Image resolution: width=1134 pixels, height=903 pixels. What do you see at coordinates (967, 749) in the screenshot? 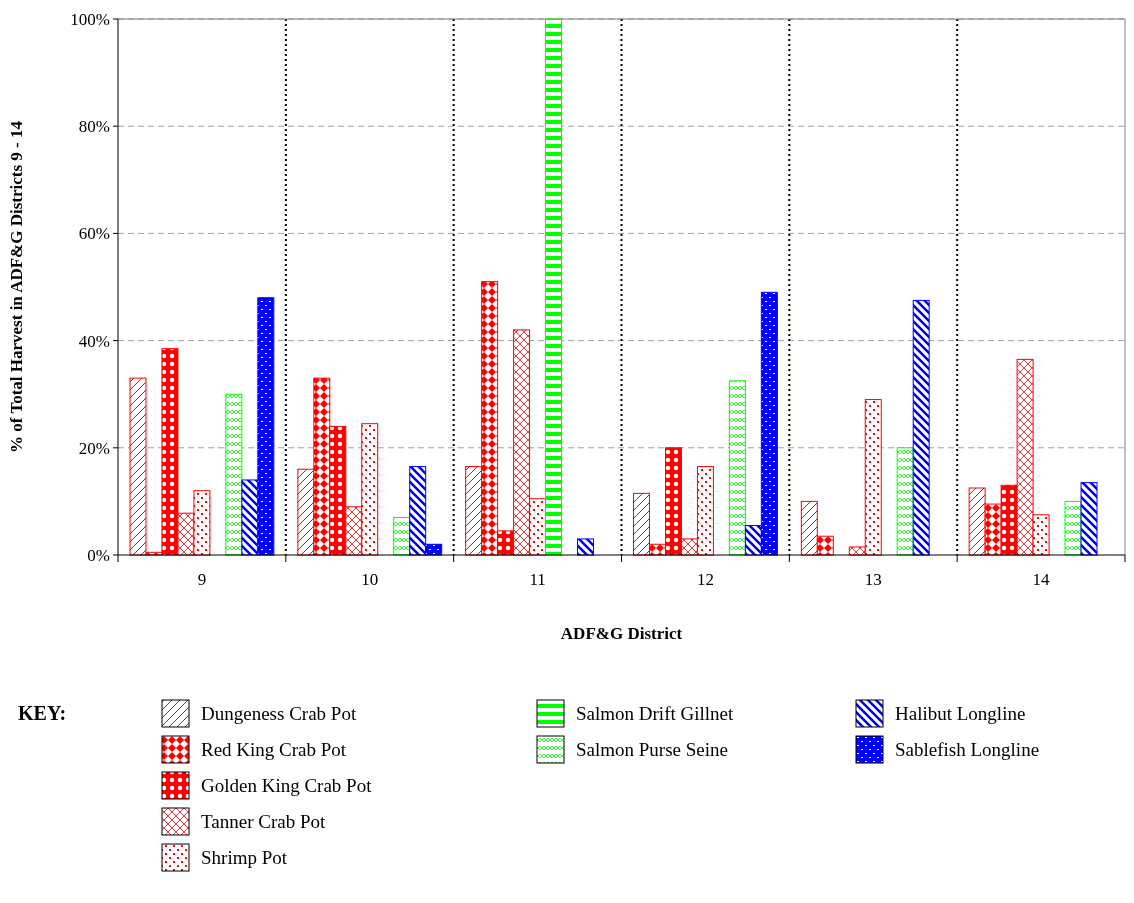
I see `legend-label: Sablefish Longline` at bounding box center [967, 749].